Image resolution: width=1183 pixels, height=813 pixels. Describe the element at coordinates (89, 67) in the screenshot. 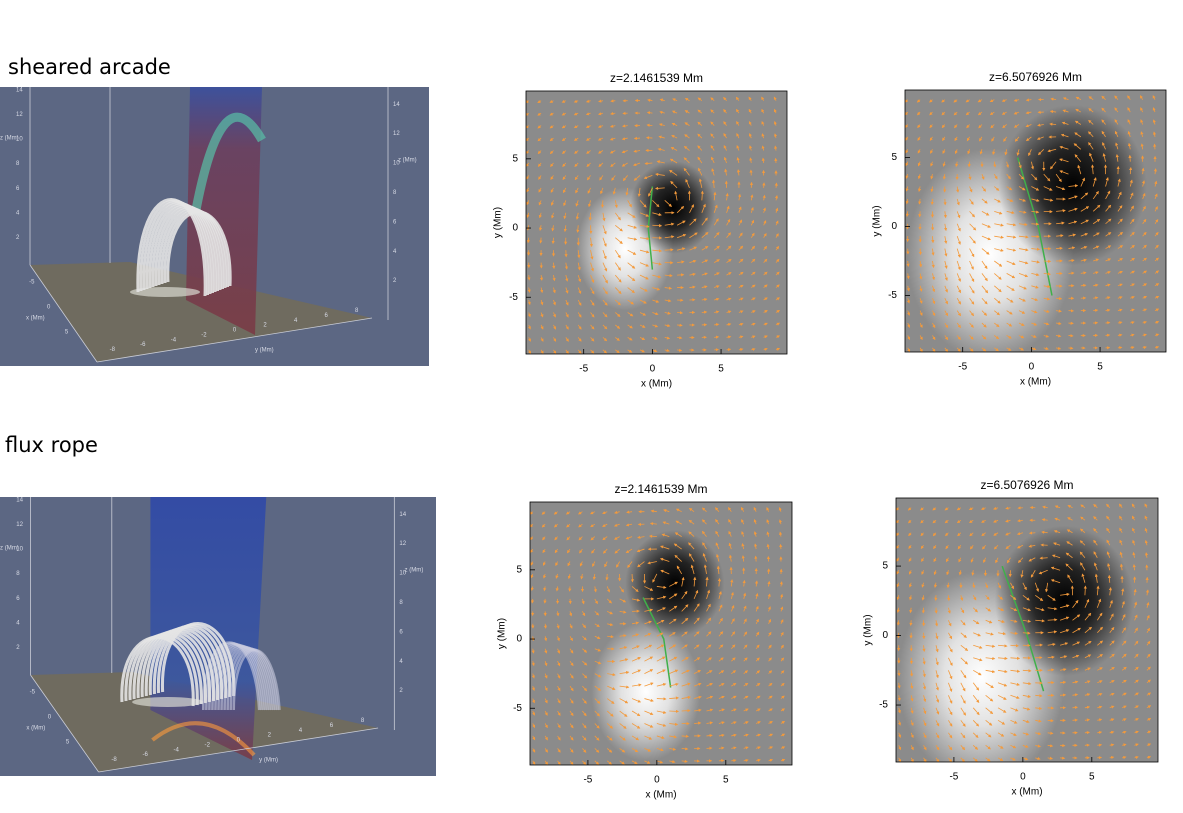

I see `row-label: sheared arcade` at that location.